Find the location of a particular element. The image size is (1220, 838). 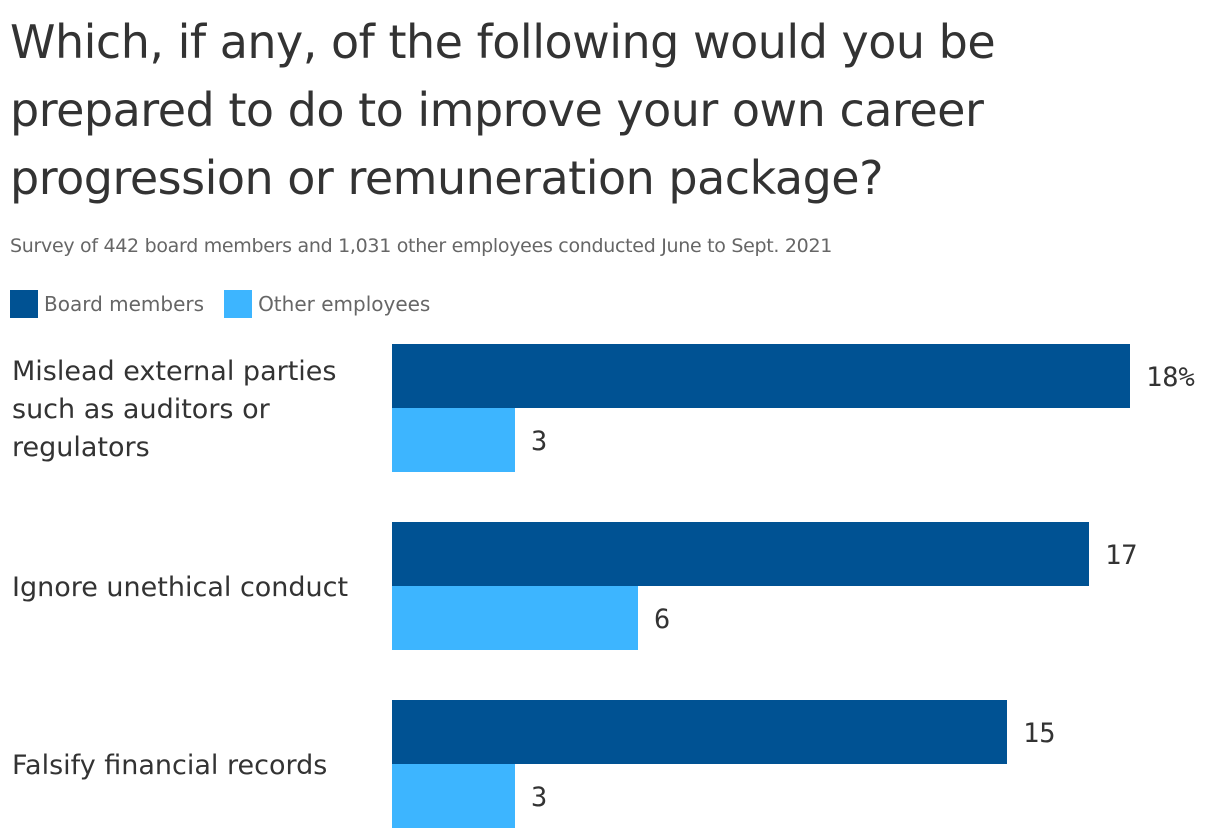

legend-label-other: Other employees is located at coordinates (344, 304).